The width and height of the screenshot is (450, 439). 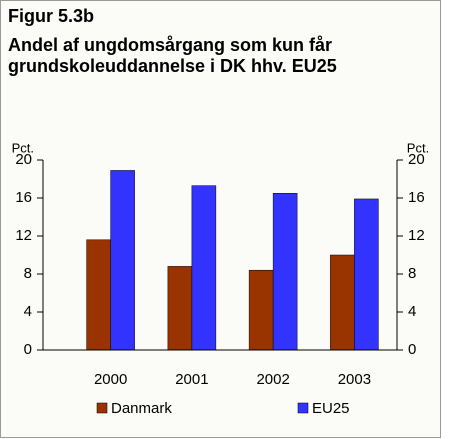 I want to click on y-tick-label: 12, so click(x=23, y=235).